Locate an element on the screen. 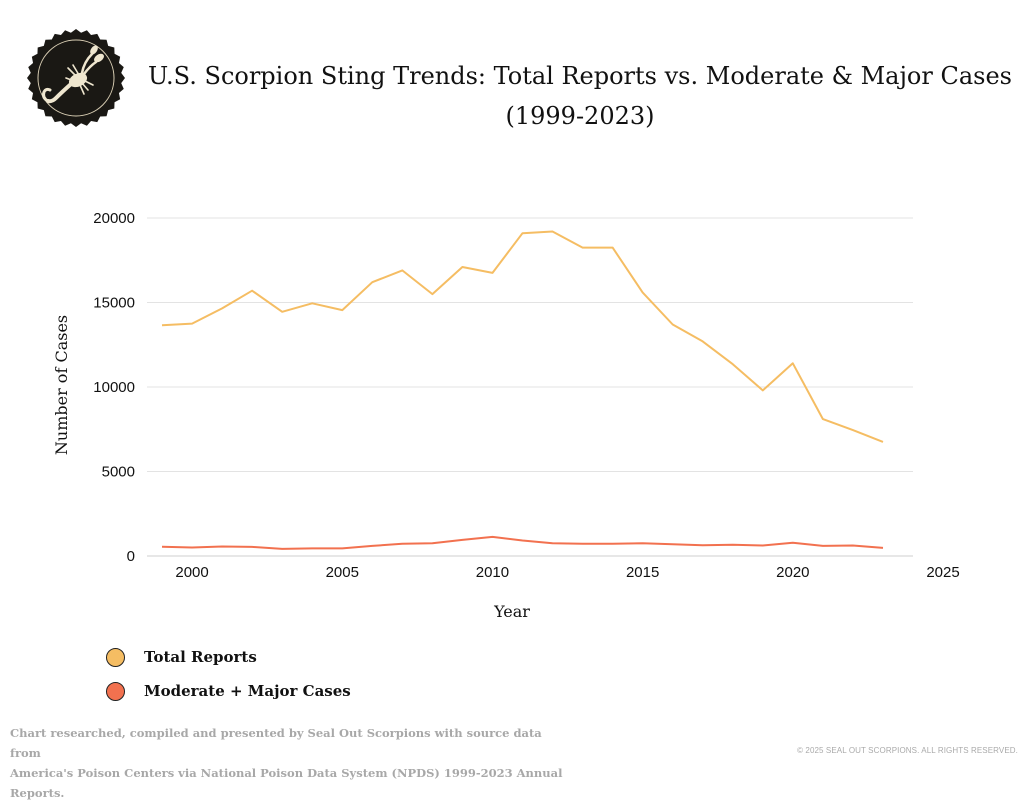 This screenshot has width=1024, height=803. series-line-moderate-major is located at coordinates (522, 542).